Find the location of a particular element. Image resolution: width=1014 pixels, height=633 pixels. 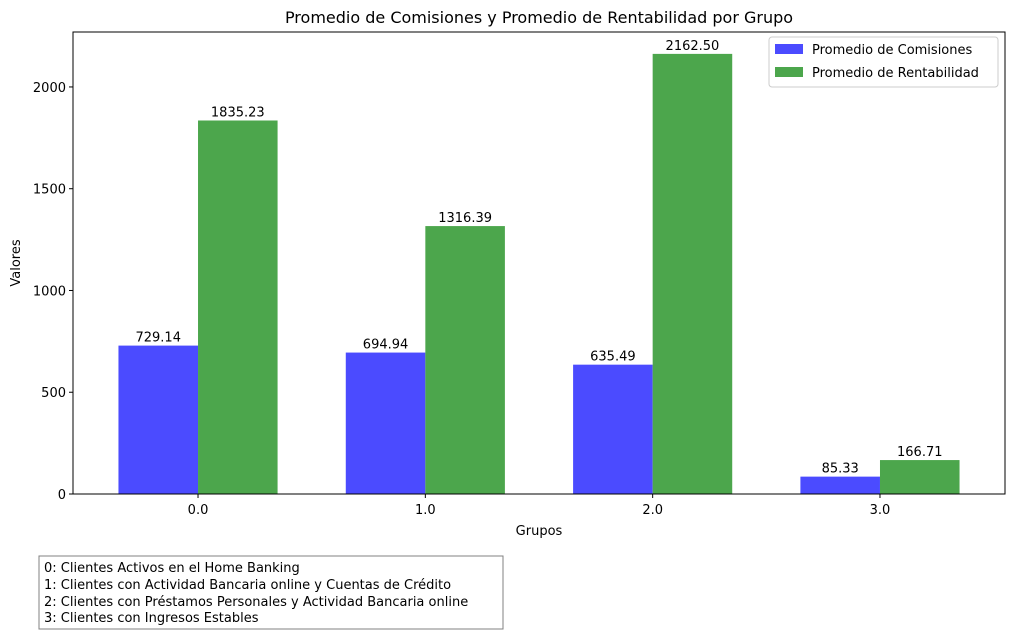

x-axis: 0.0 1.0 2.0 3.0 is located at coordinates (539, 506).